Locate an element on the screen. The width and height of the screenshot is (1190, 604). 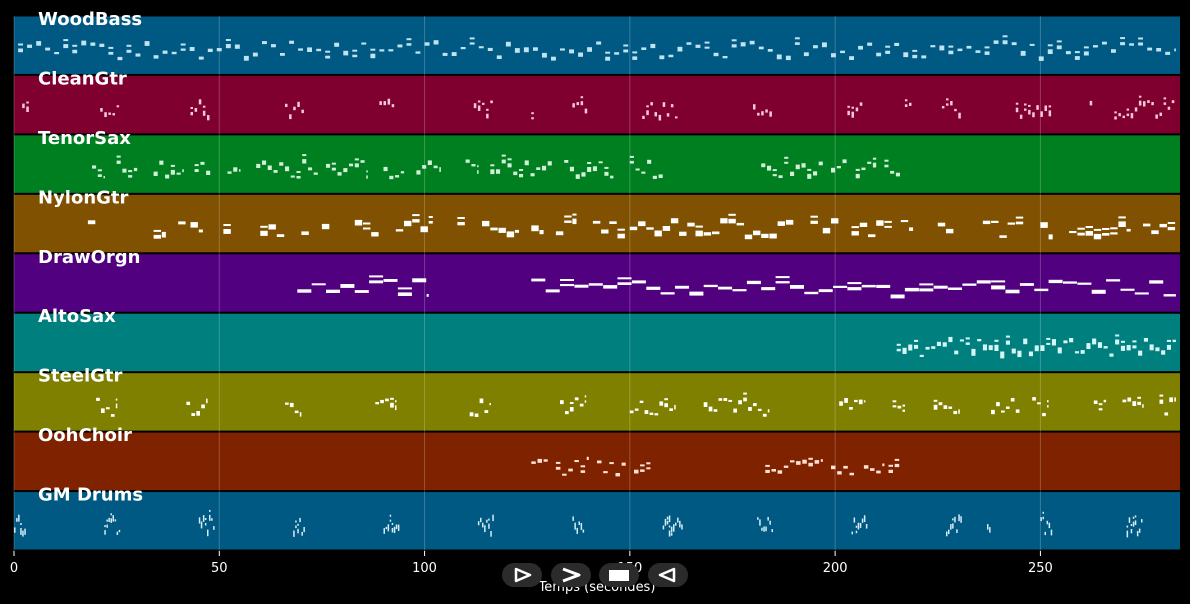
x-tick-label: 100 is located at coordinates (424, 568).